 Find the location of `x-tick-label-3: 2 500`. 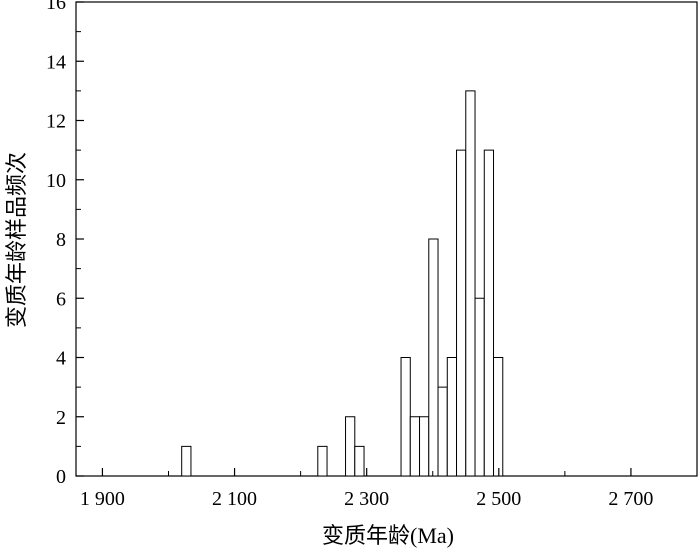

x-tick-label-3: 2 500 is located at coordinates (498, 499).